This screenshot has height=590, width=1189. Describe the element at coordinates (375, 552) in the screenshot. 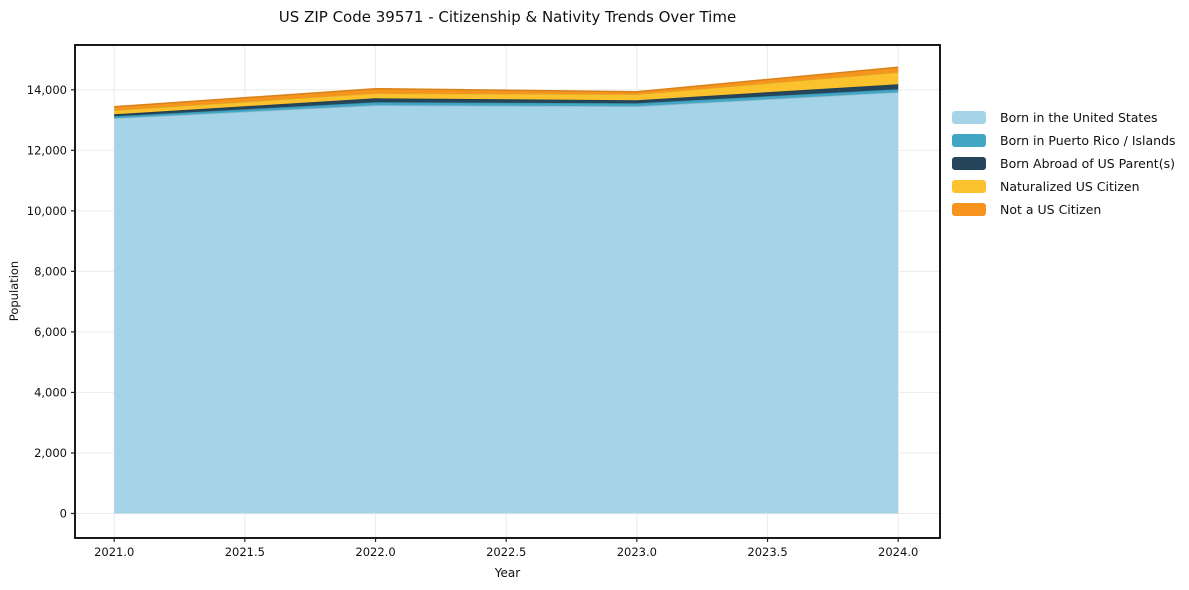

I see `x-tick-label: 2022.0` at that location.